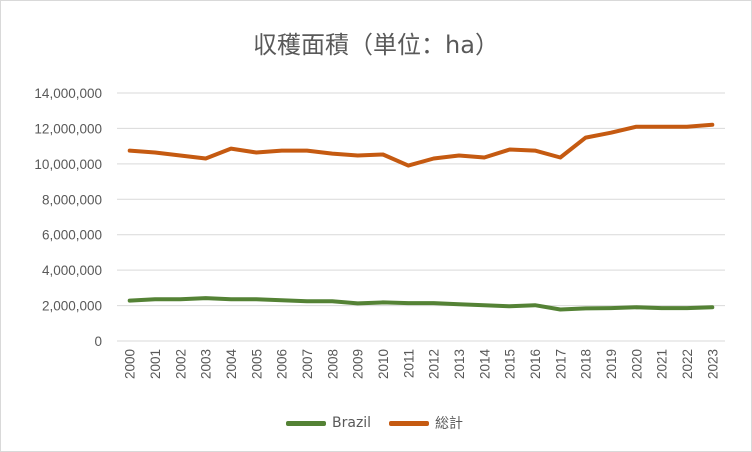 The height and width of the screenshot is (452, 752). What do you see at coordinates (687, 364) in the screenshot?
I see `x-tick-label: 2022` at bounding box center [687, 364].